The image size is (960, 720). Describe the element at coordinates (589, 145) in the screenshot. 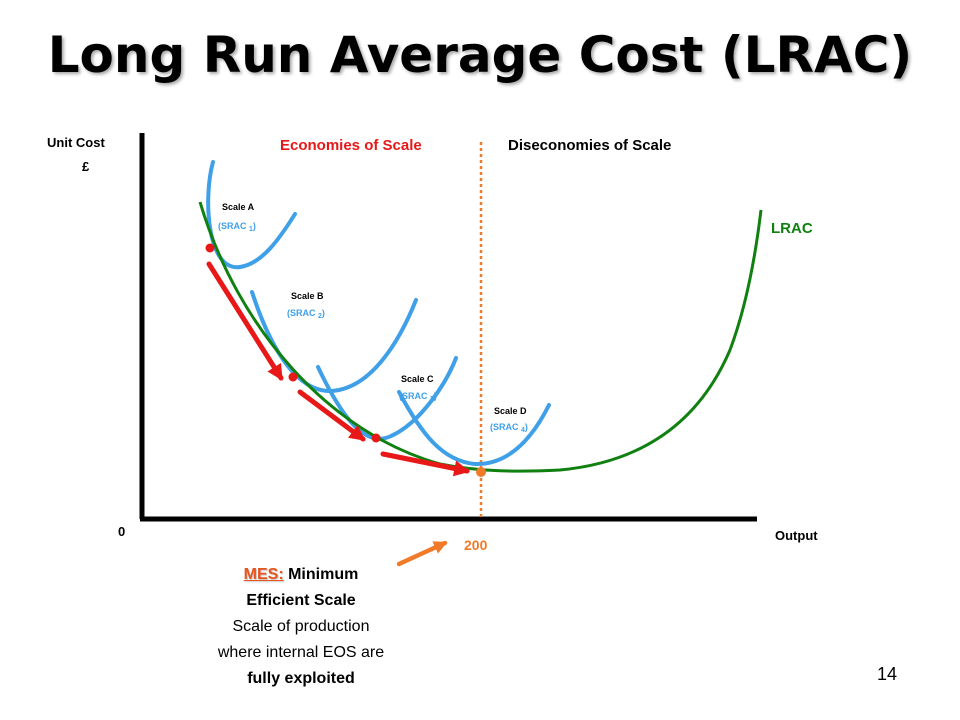

I see `diseconomies-of-scale-label: Diseconomies of Scale` at that location.